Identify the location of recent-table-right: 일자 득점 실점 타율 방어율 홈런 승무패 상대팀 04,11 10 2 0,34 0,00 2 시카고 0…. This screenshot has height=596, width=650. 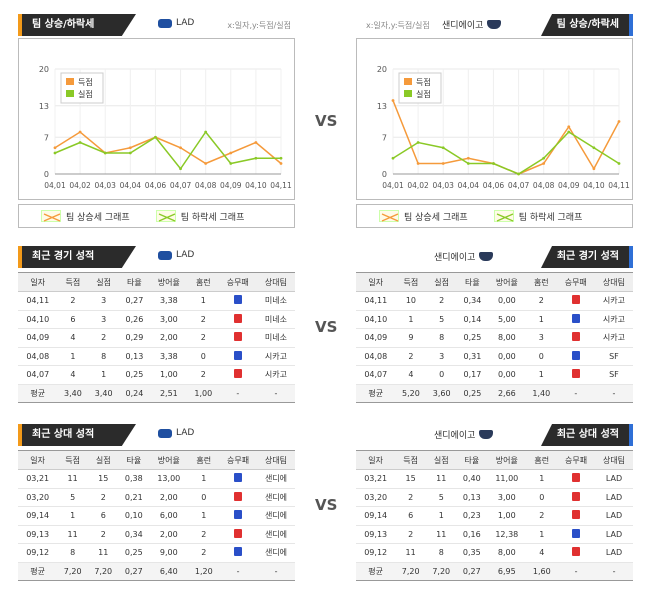
(494, 337).